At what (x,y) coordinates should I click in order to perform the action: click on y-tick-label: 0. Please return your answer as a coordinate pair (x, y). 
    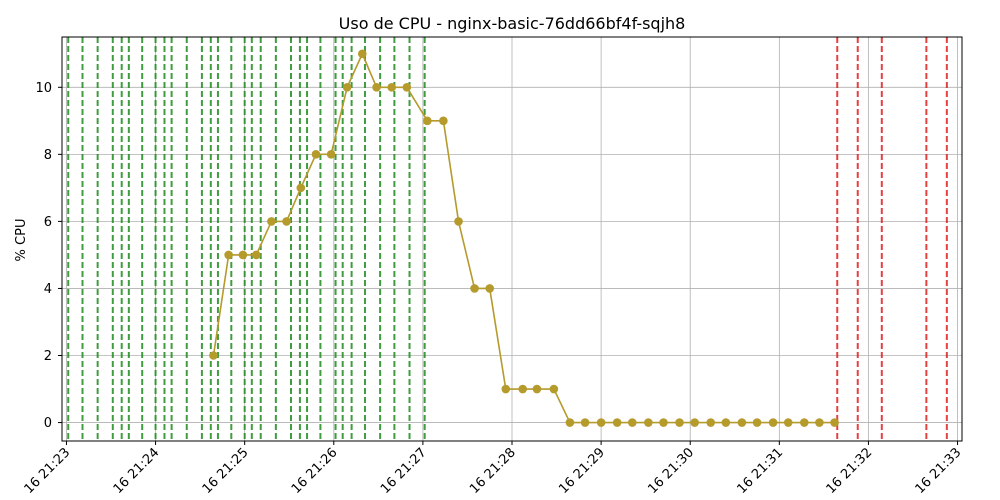
    Looking at the image, I should click on (48, 423).